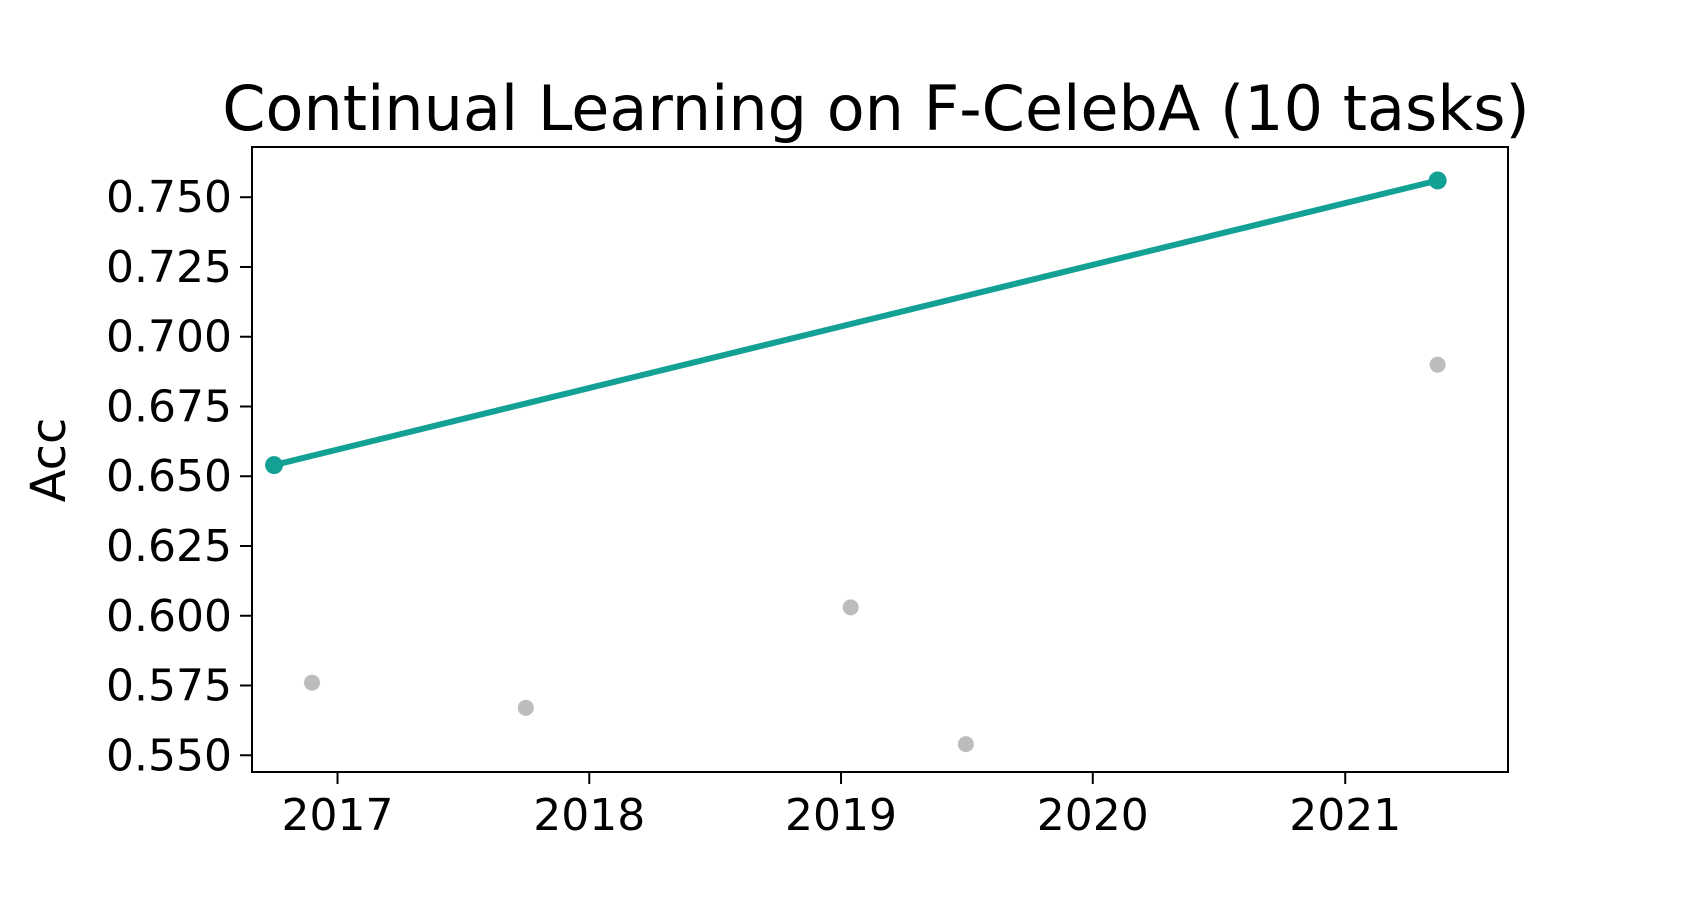 Image resolution: width=1700 pixels, height=900 pixels. Describe the element at coordinates (169, 686) in the screenshot. I see `y-tick-label: 0.575` at that location.